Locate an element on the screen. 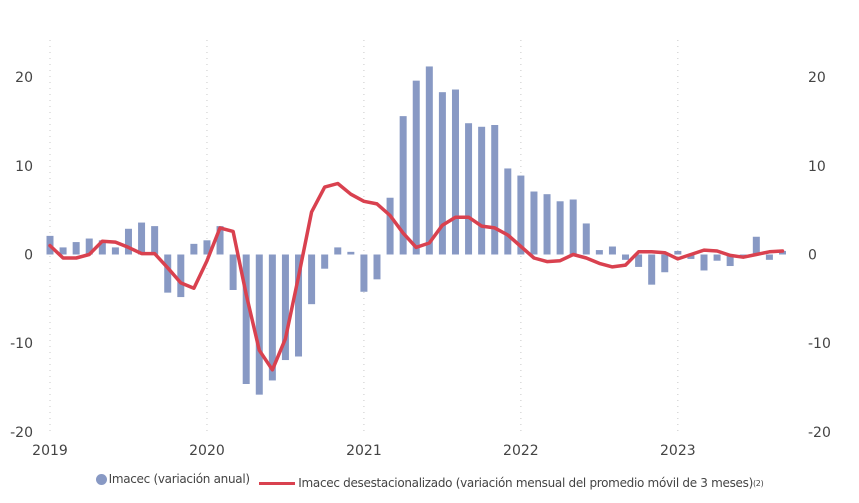 The width and height of the screenshot is (859, 503). y-tick-left-0: 0 is located at coordinates (28, 256).